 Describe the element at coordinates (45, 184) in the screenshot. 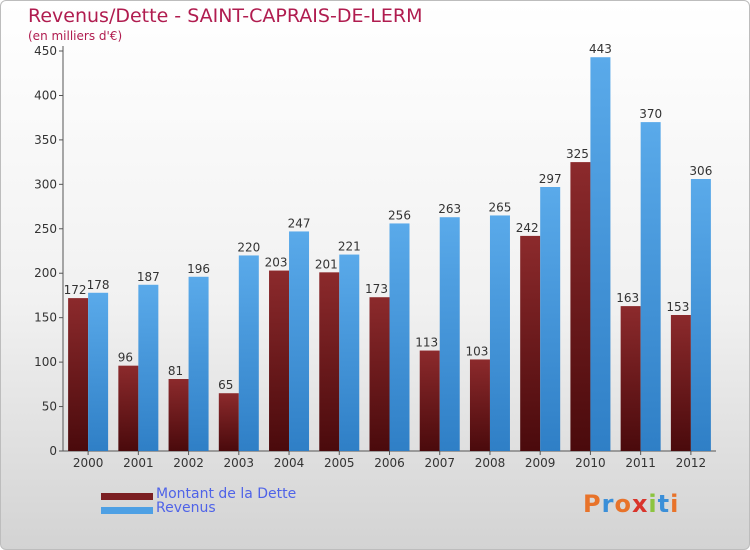

I see `y-tick-label: 300` at that location.